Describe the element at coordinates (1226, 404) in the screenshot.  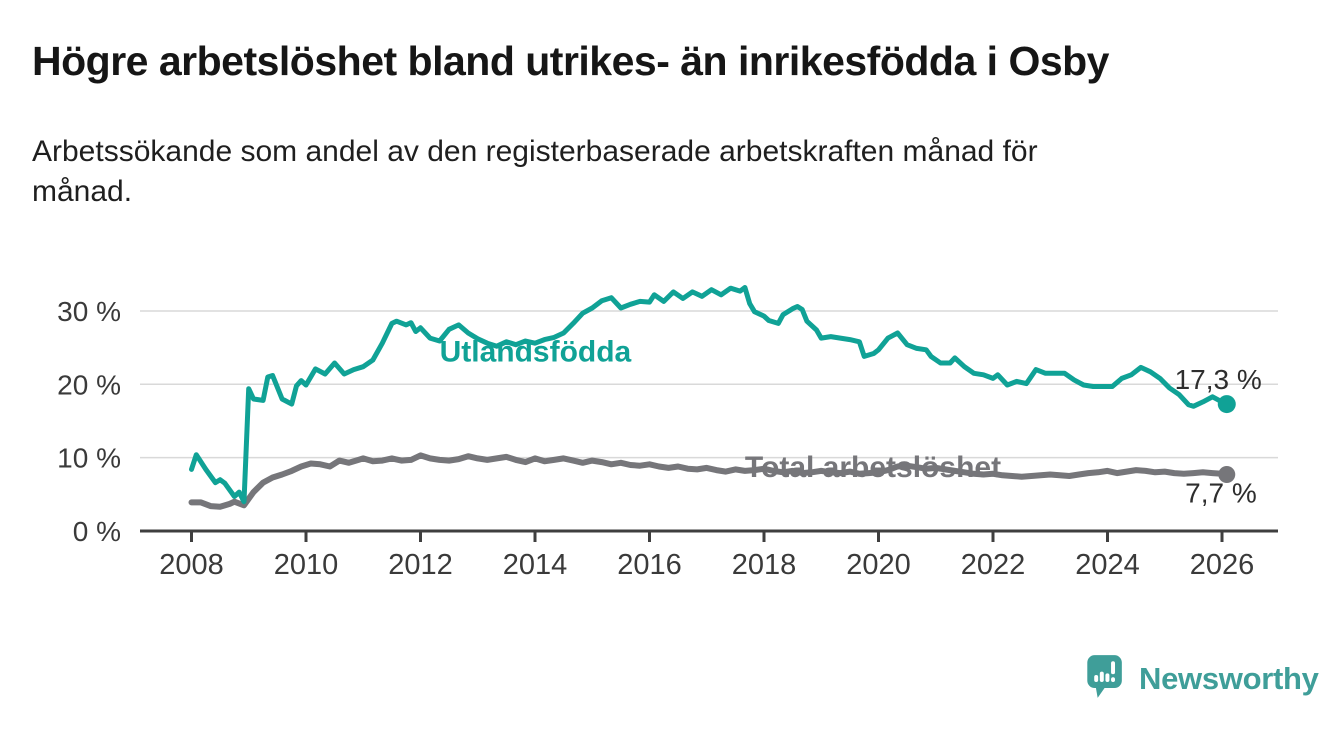
I see `series-end-dot-utlandsfodda` at that location.